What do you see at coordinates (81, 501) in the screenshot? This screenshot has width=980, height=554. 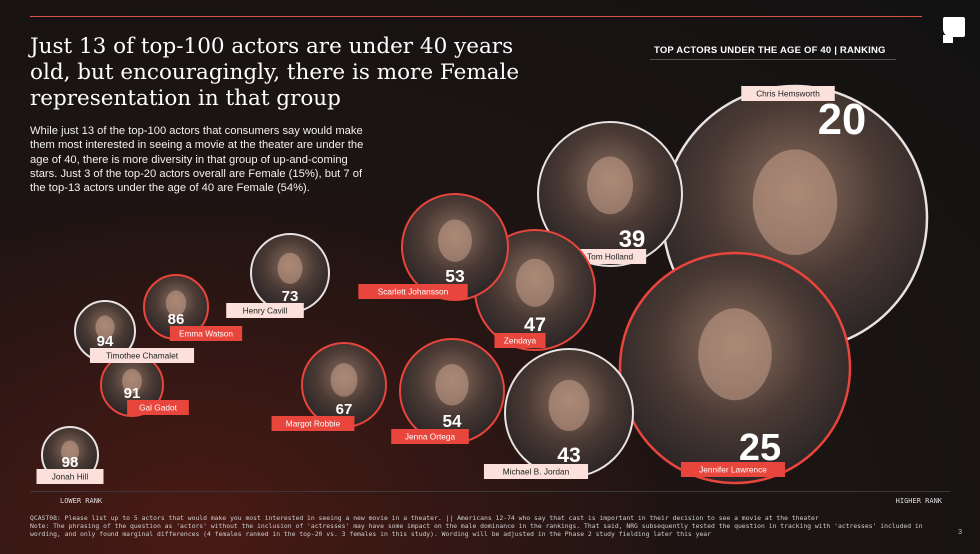 I see `axis-label-lower-rank: LOWER RANK` at bounding box center [81, 501].